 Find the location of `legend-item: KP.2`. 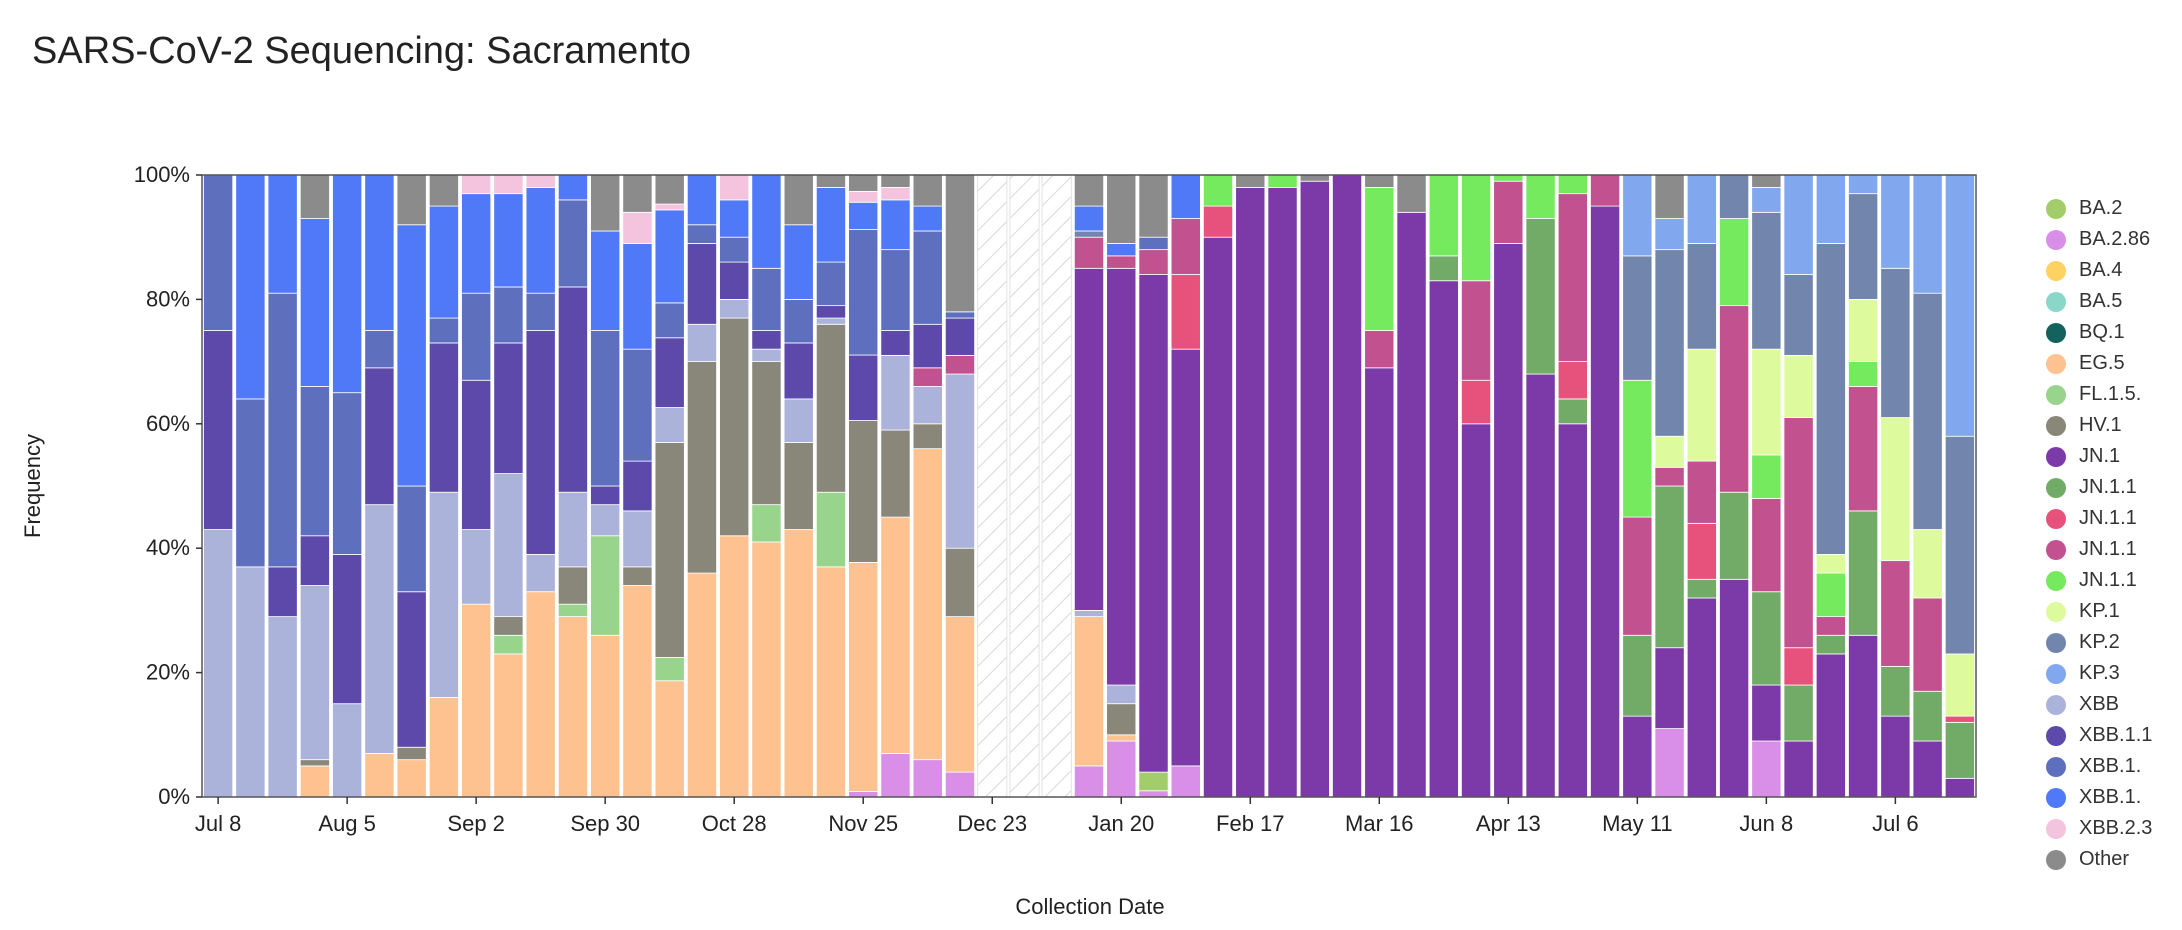

legend-item: KP.2 is located at coordinates (2114, 642).